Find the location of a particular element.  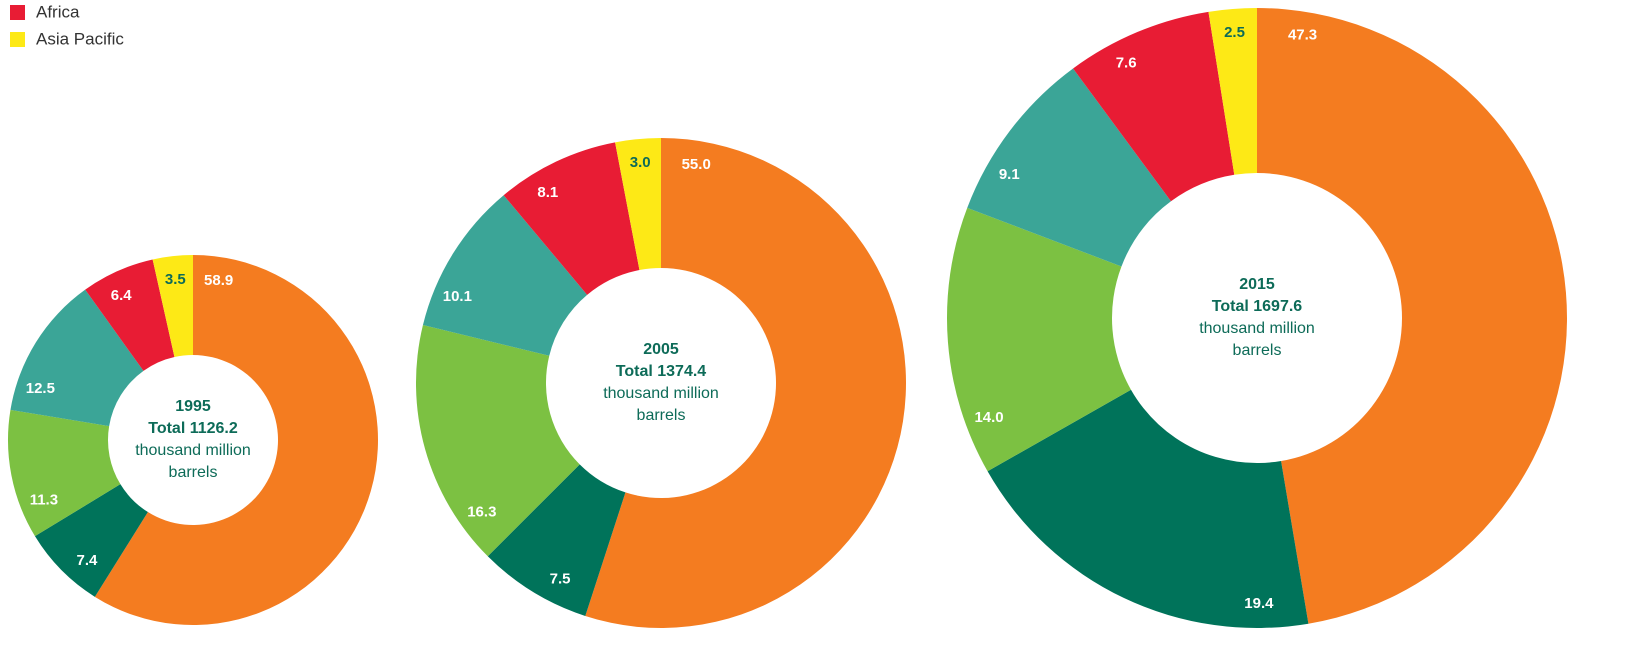

value-label: 7.6 is located at coordinates (1126, 63).